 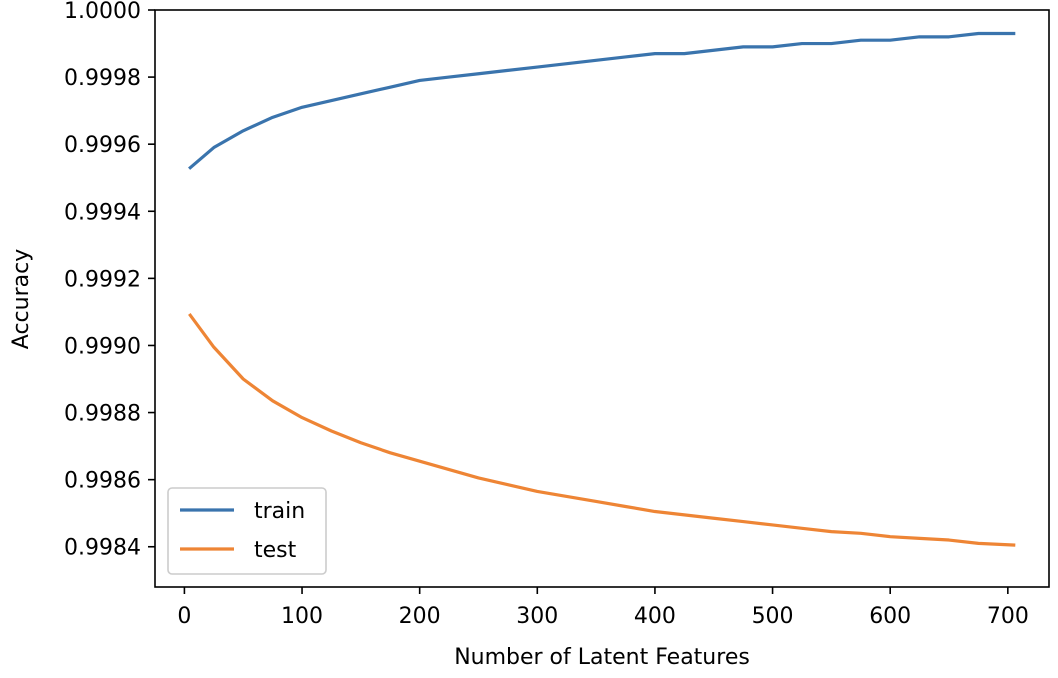 I want to click on y-tick-label: 0.9986, so click(x=102, y=481).